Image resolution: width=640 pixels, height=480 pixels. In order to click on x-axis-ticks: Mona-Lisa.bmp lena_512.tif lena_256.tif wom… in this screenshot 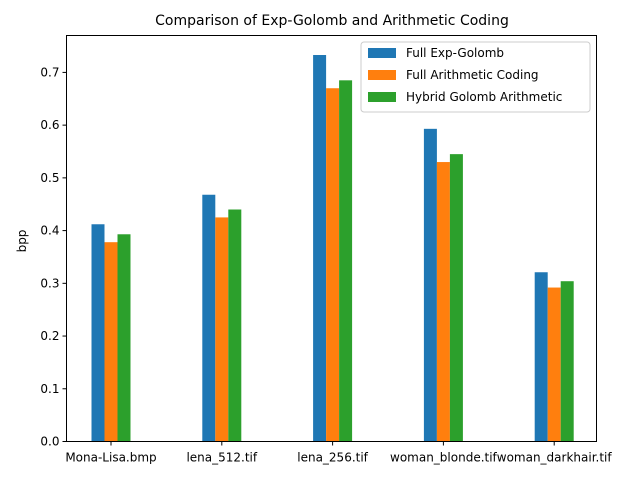, I will do `click(339, 453)`.